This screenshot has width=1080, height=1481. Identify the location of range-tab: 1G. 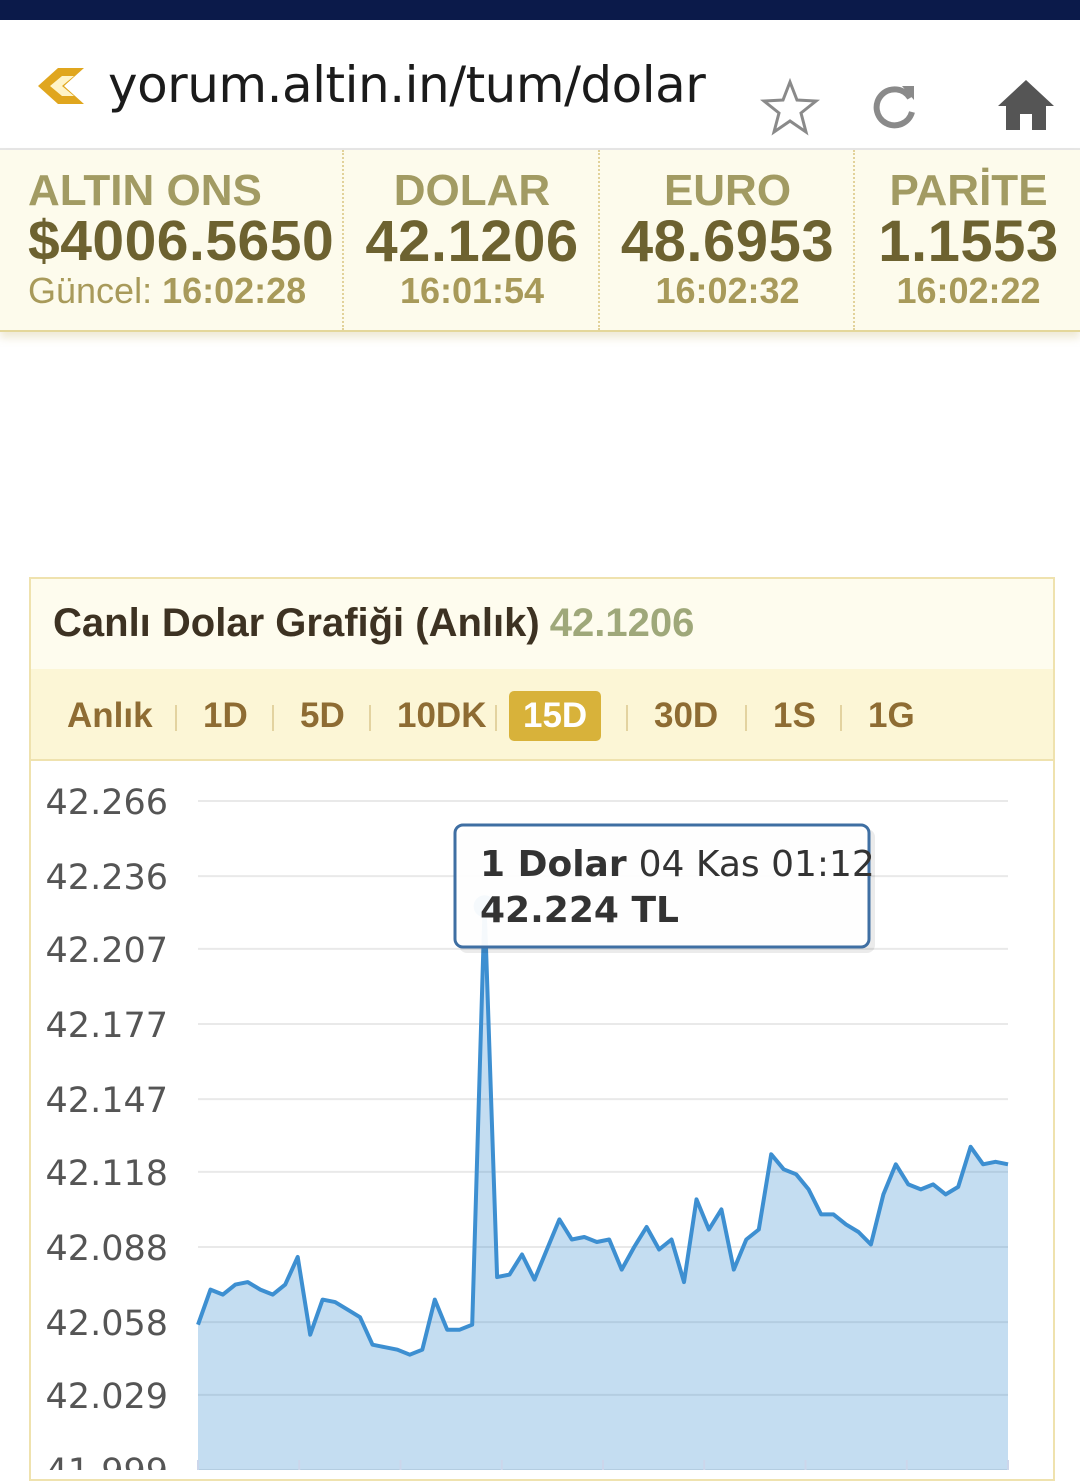
(891, 715).